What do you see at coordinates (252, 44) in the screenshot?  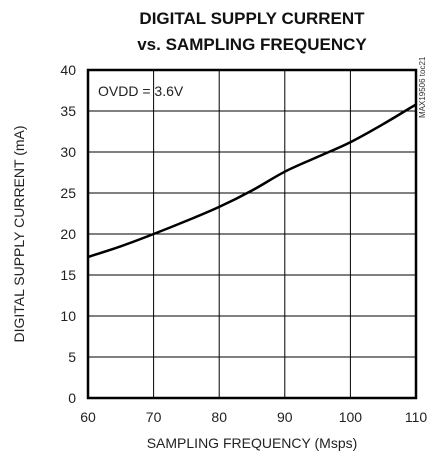 I see `chart-title-line2: vs. SAMPLING FREQUENCY` at bounding box center [252, 44].